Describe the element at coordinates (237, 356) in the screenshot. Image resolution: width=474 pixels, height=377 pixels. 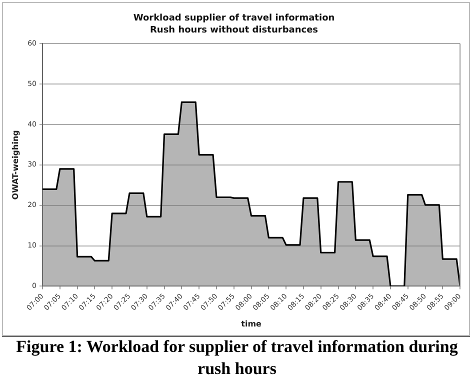
I see `caption: Figure 1: Workload for supplier of travel information during rush hours` at that location.